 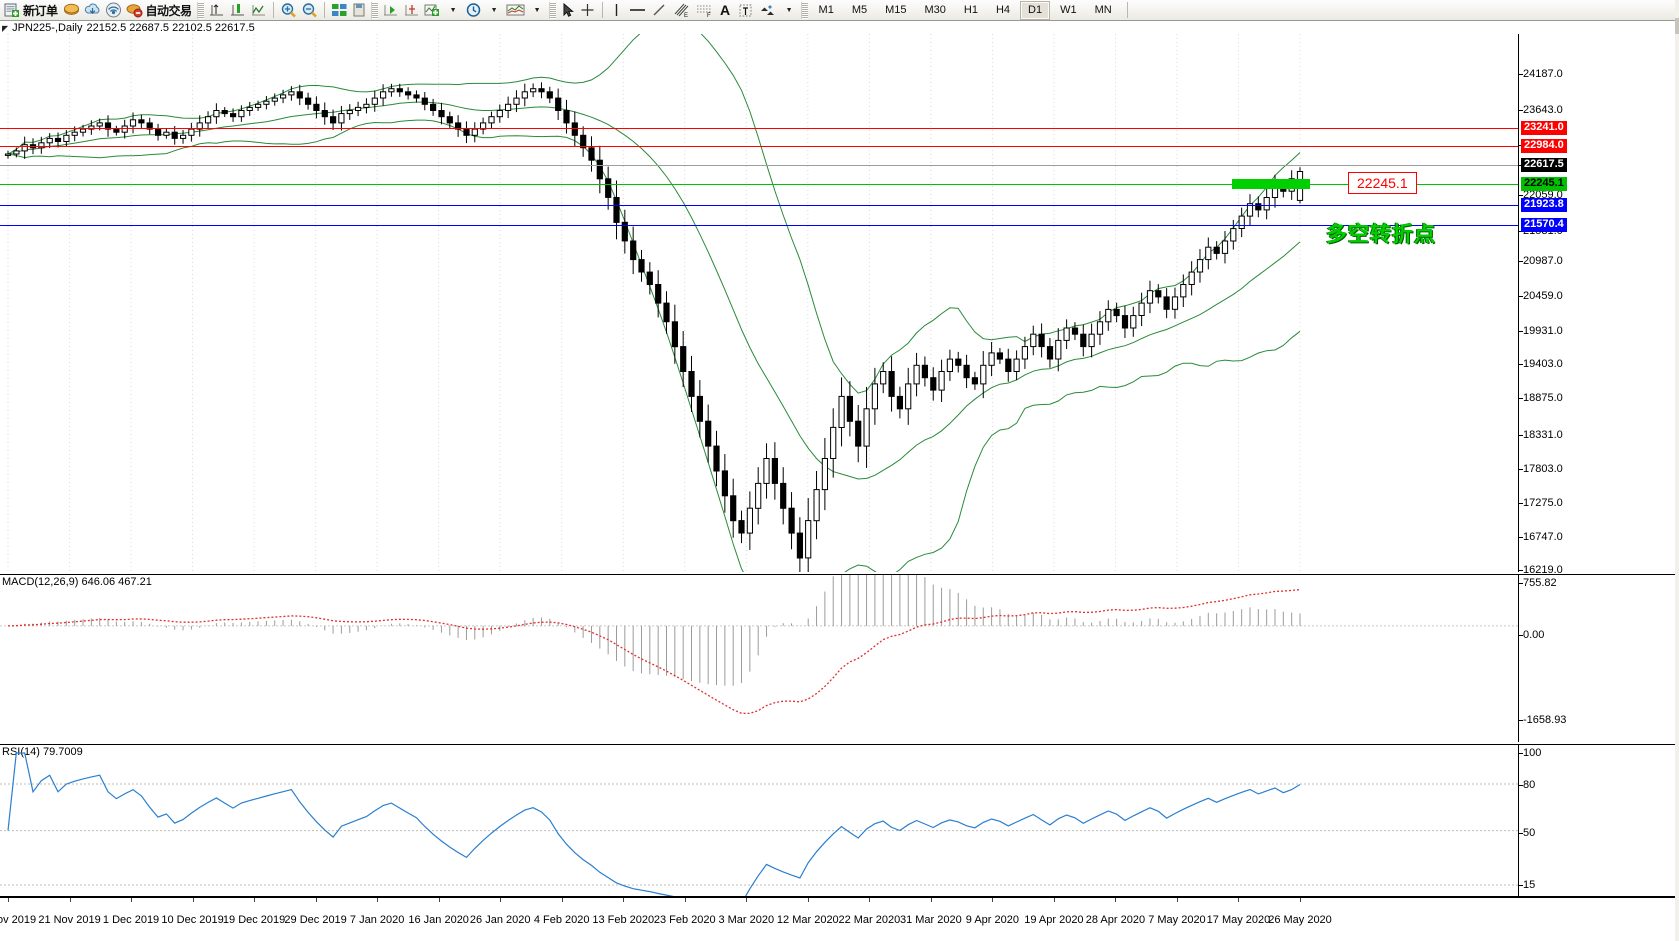 I want to click on equidistant-channel-icon: E, so click(x=681, y=10).